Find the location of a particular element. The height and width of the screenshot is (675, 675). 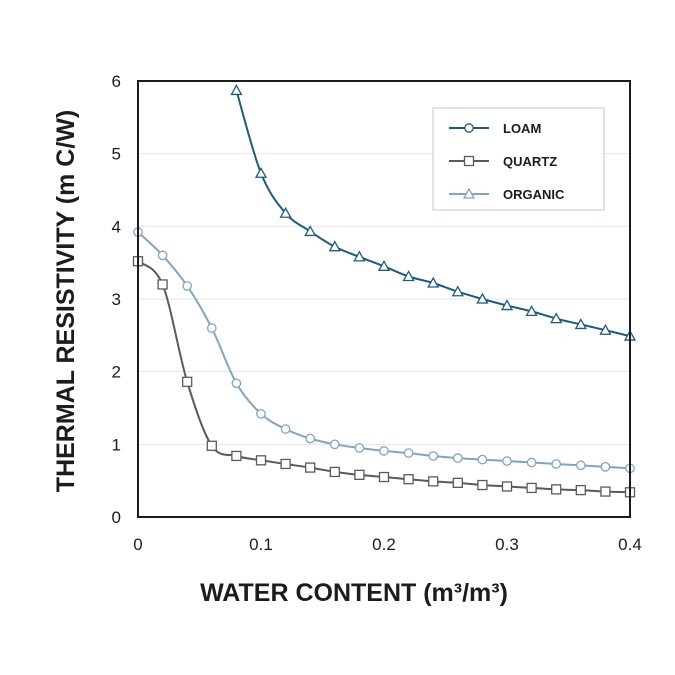

y-tick-label: 1 is located at coordinates (116, 444).